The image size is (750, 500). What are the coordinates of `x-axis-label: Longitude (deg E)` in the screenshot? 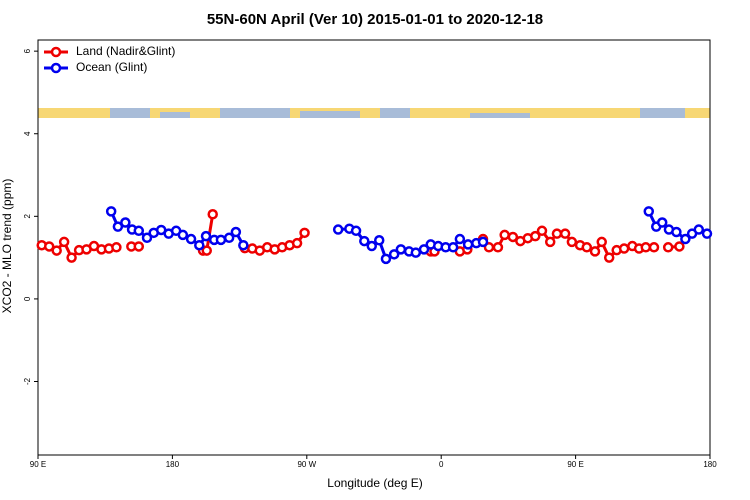 It's located at (374, 483).